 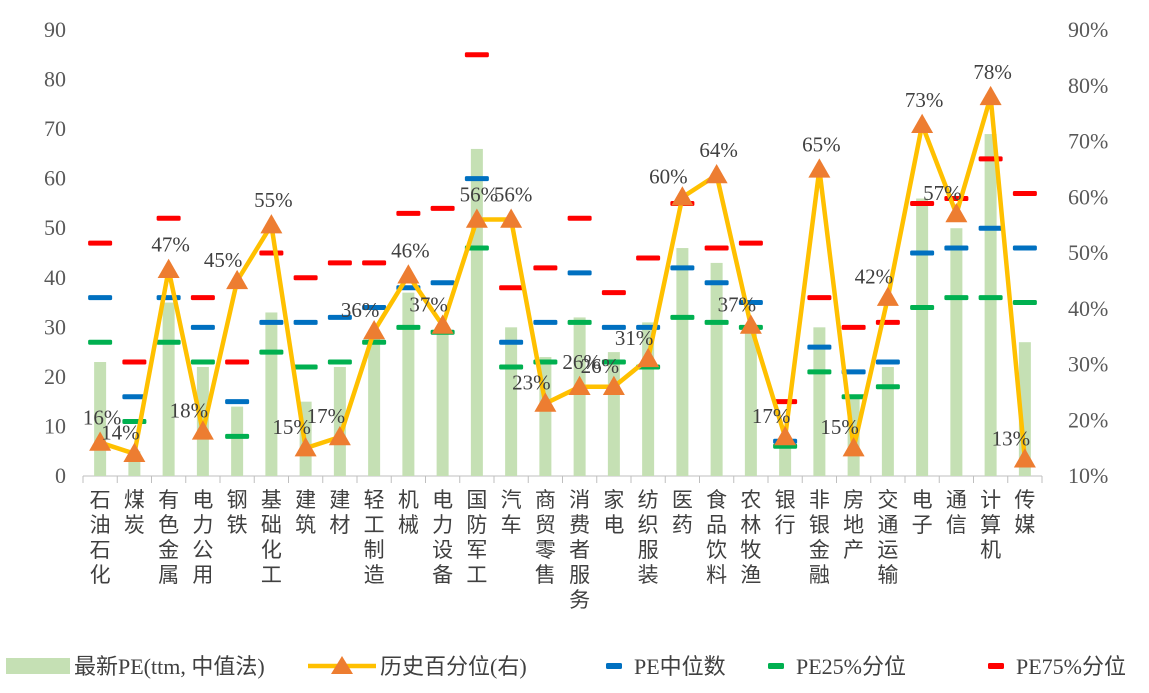 I want to click on category-char: 军, so click(x=476, y=550).